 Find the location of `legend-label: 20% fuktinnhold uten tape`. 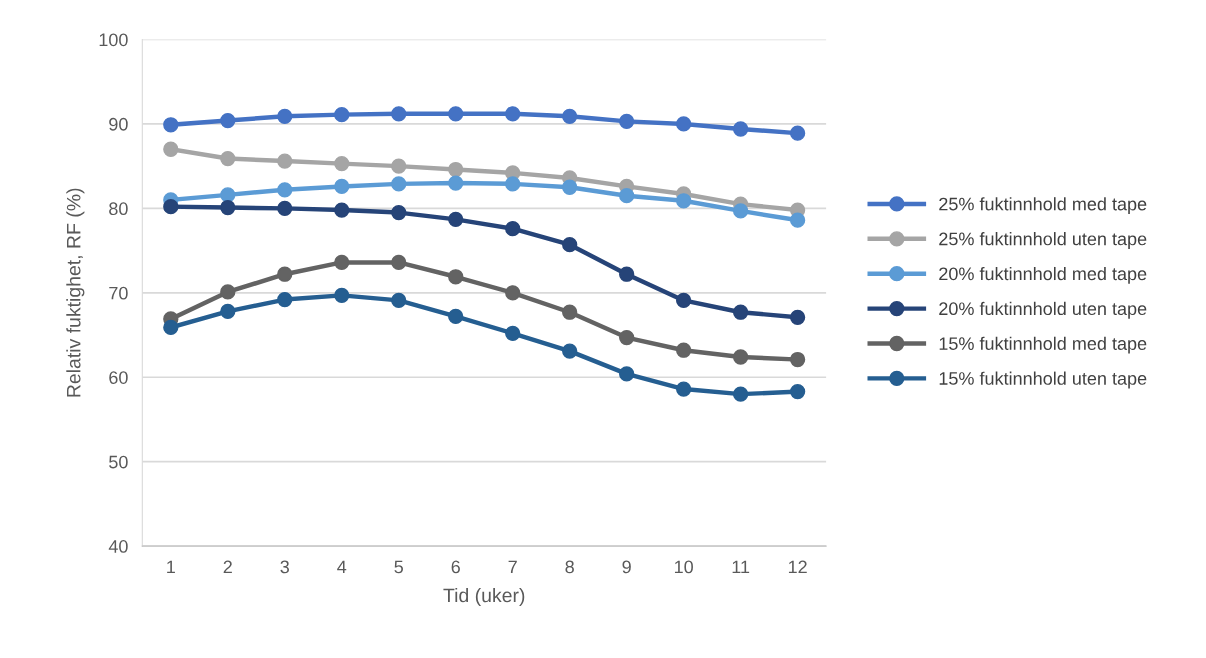

legend-label: 20% fuktinnhold uten tape is located at coordinates (1043, 310).